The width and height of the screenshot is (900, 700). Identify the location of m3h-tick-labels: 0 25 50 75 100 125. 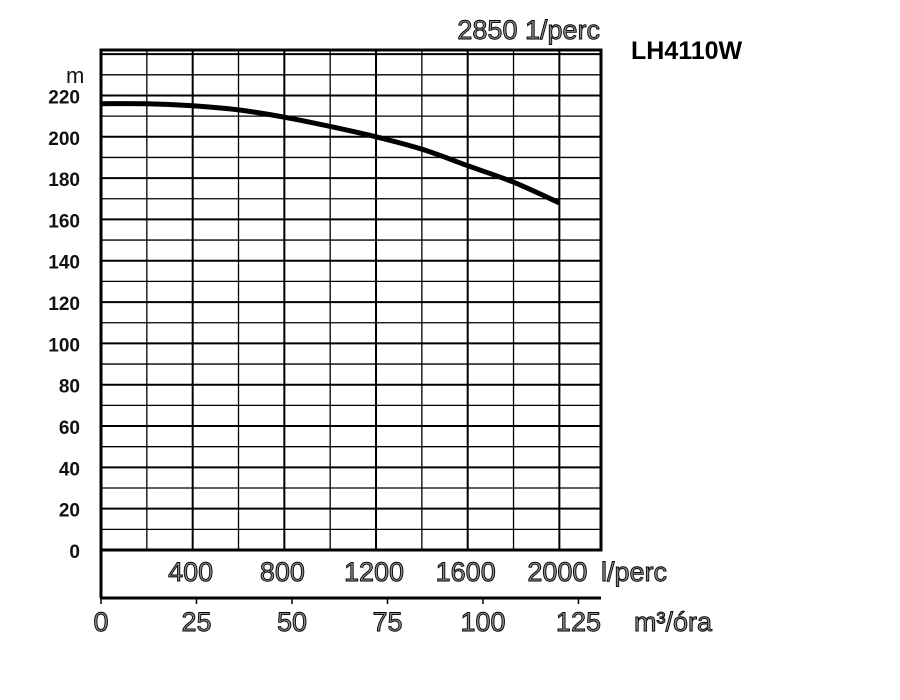
(347, 617).